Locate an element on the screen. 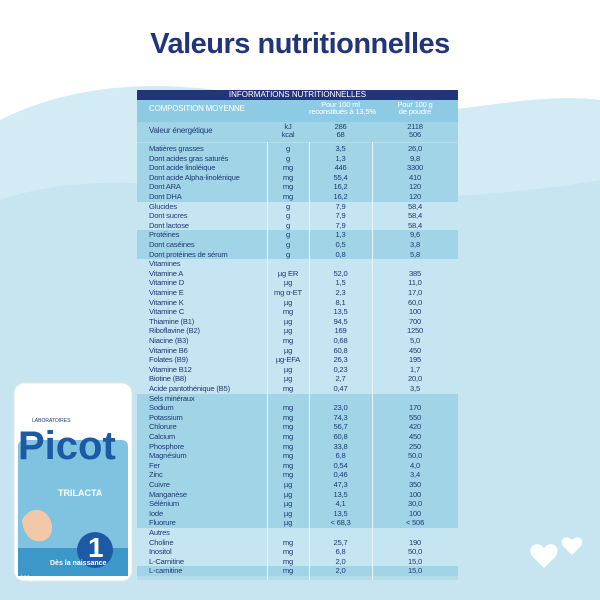 The height and width of the screenshot is (600, 600). weight: 800g is located at coordinates (27, 579).